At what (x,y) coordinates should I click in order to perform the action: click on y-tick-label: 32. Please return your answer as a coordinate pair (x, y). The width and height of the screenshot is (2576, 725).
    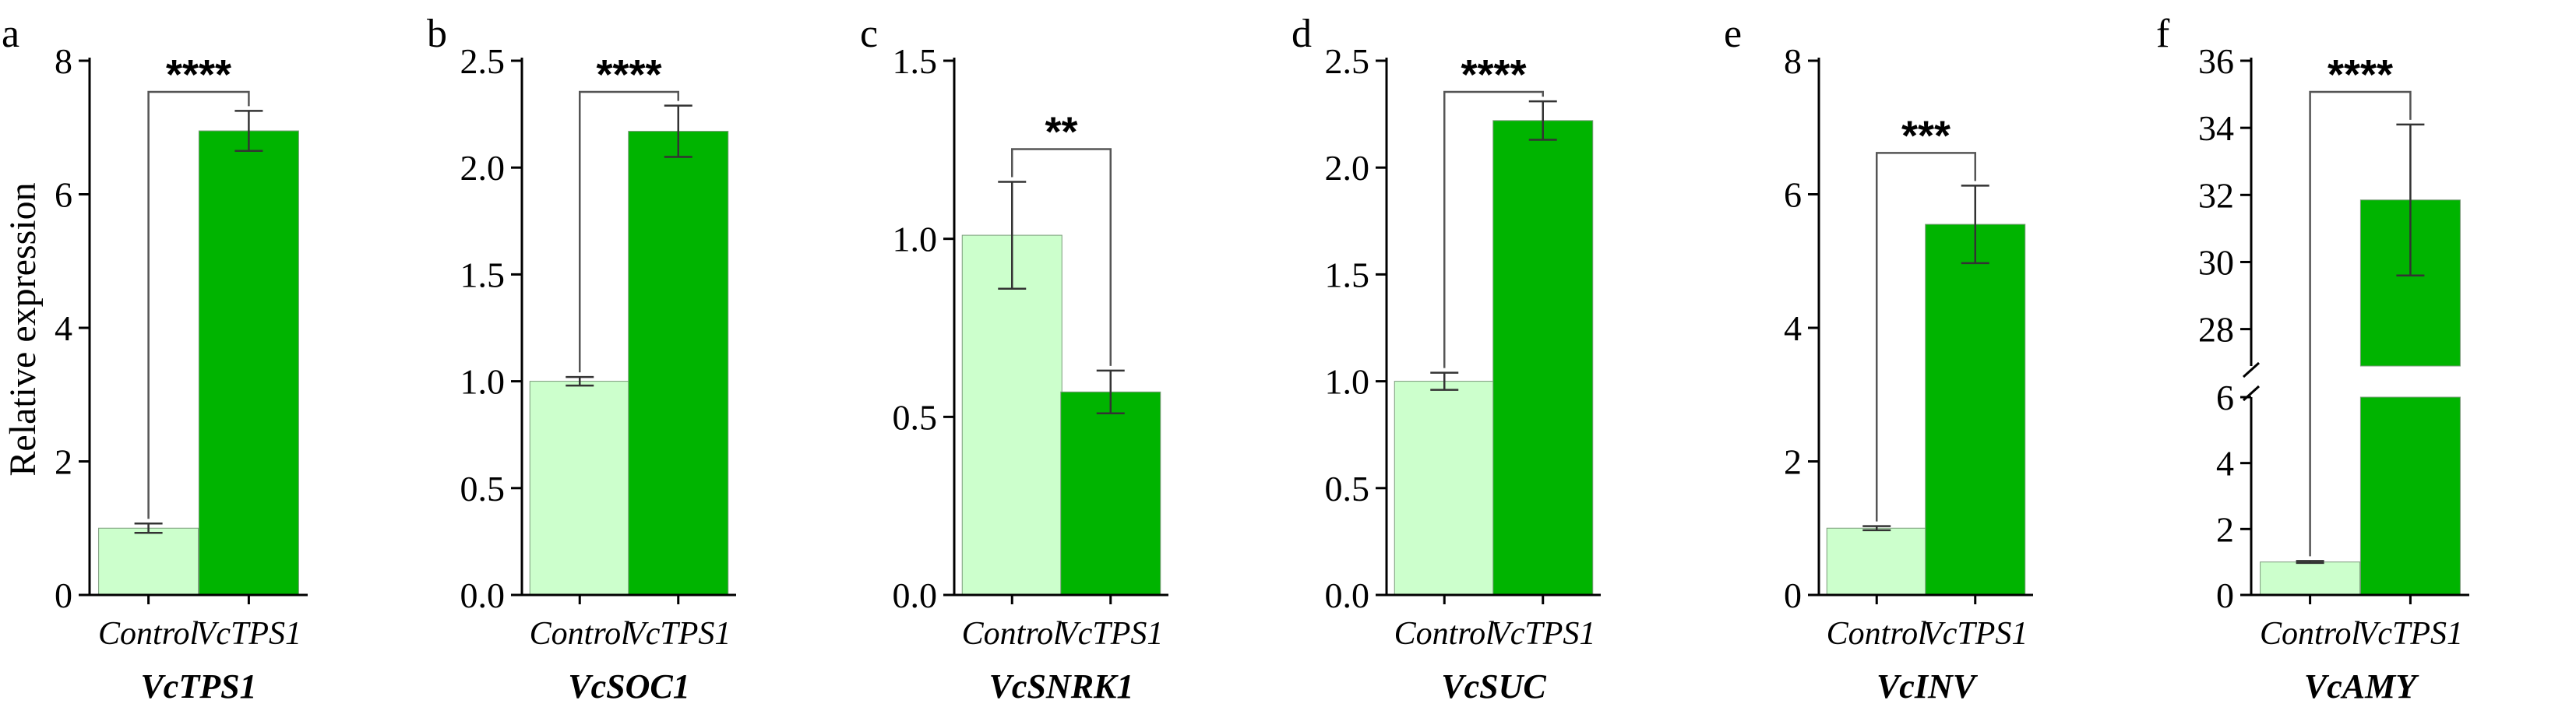
    Looking at the image, I should click on (2216, 195).